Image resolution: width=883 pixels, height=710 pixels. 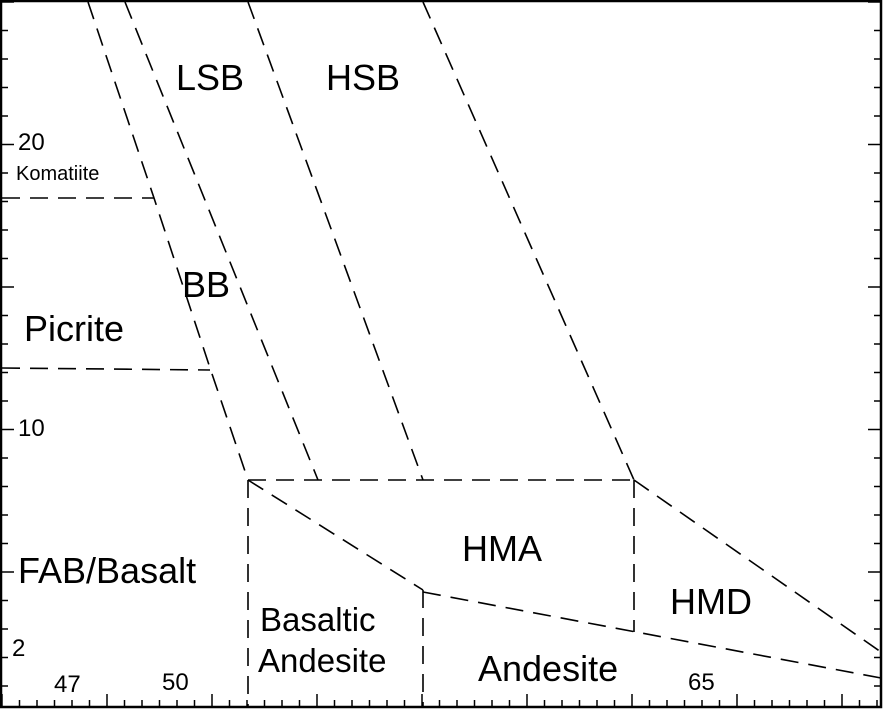 What do you see at coordinates (57, 174) in the screenshot?
I see `field-label-komatiite: Komatiite` at bounding box center [57, 174].